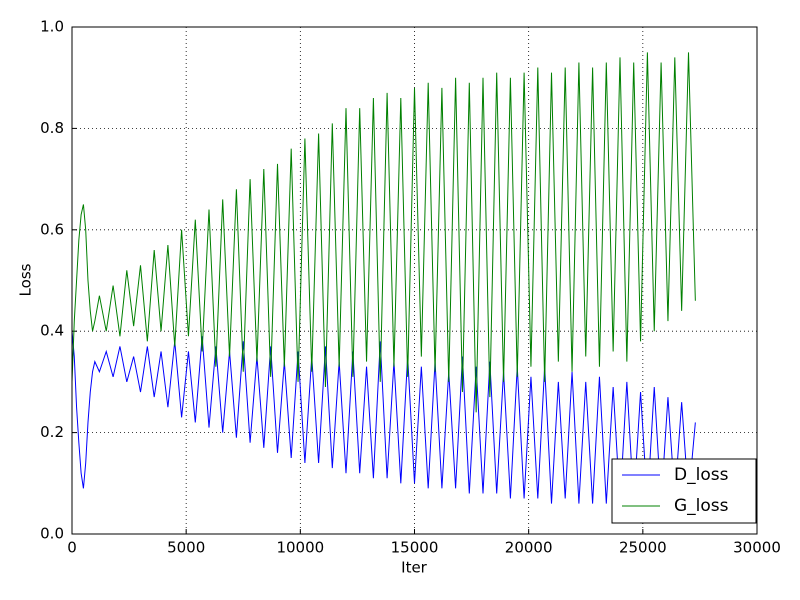 Image resolution: width=800 pixels, height=600 pixels. Describe the element at coordinates (52, 331) in the screenshot. I see `y-tick-label: 0.4` at that location.